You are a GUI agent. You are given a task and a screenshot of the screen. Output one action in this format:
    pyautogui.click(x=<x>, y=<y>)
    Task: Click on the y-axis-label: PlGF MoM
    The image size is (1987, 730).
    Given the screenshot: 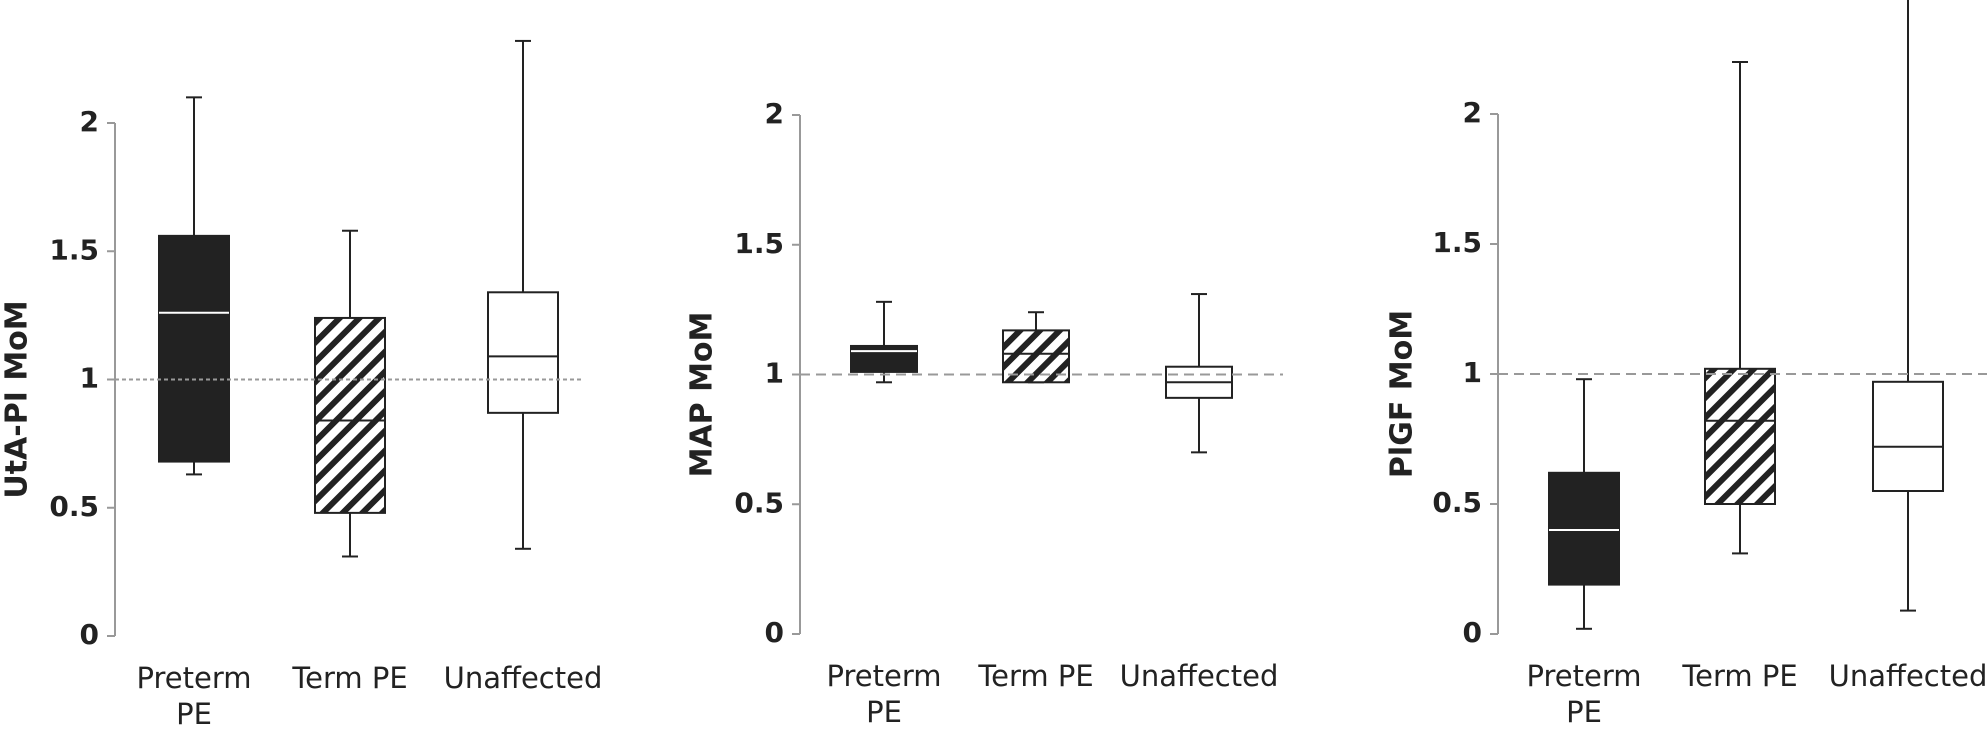 What is the action you would take?
    pyautogui.click(x=1402, y=394)
    